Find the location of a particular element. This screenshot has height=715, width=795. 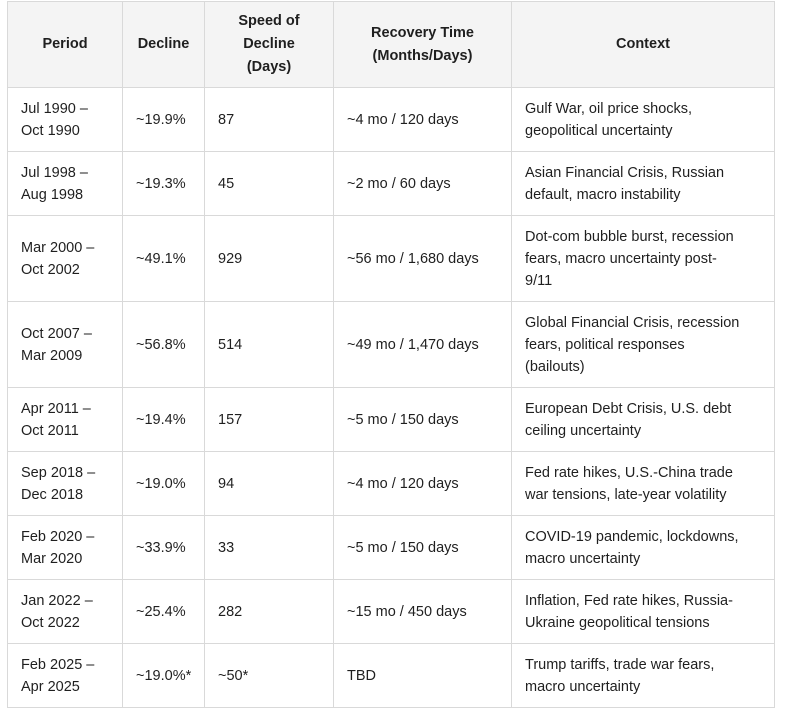

period-end: Mar 2009 is located at coordinates (52, 355).